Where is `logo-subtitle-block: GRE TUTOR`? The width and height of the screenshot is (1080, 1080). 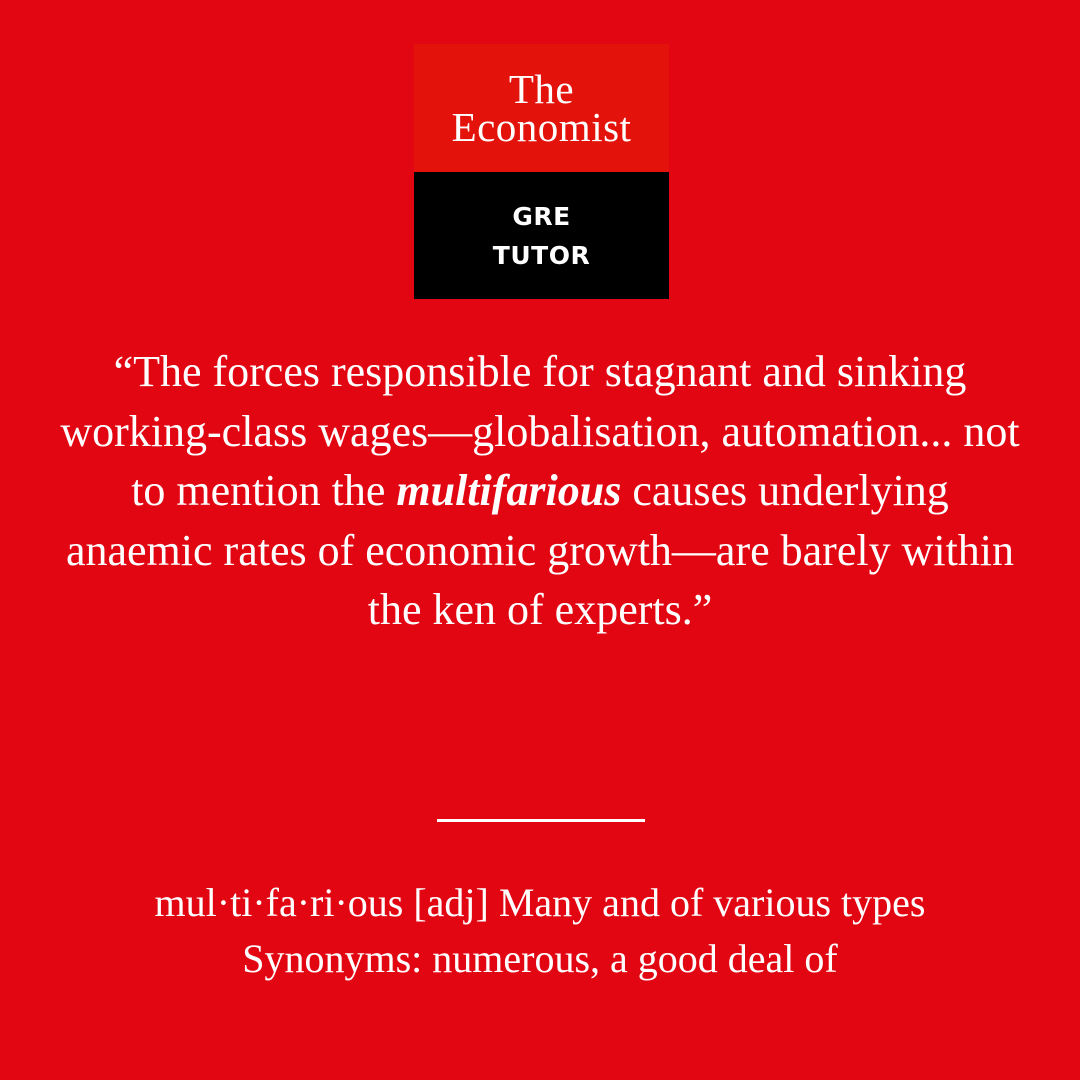 logo-subtitle-block: GRE TUTOR is located at coordinates (541, 235).